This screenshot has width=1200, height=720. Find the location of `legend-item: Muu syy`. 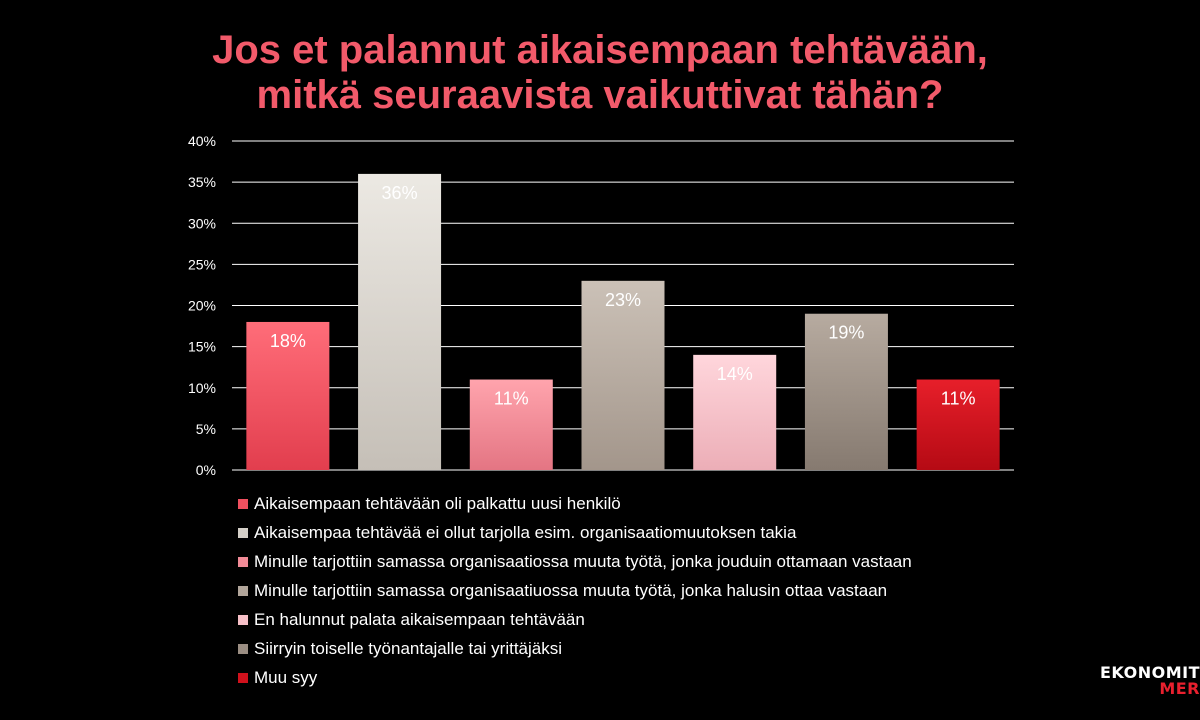

legend-item: Muu syy is located at coordinates (575, 677).